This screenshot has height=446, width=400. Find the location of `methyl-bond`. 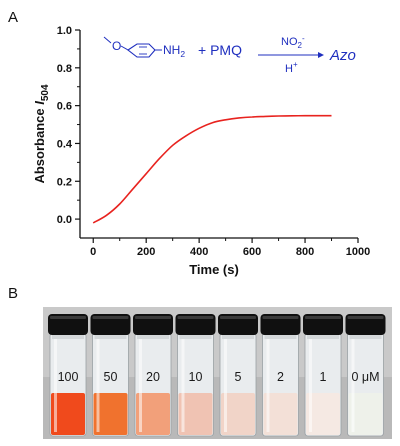

methyl-bond is located at coordinates (107, 40).